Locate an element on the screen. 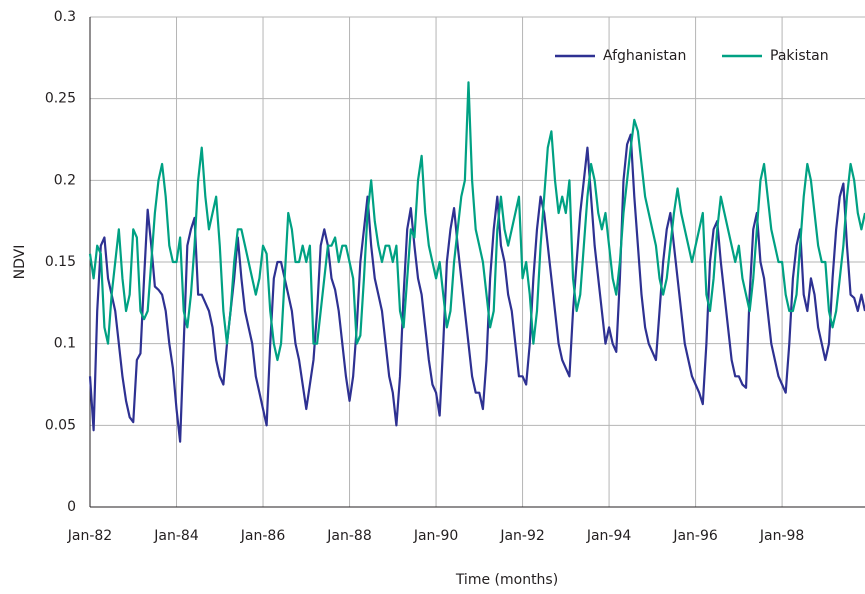 This screenshot has height=594, width=865. x-tick-label: Jan-88 is located at coordinates (348, 536).